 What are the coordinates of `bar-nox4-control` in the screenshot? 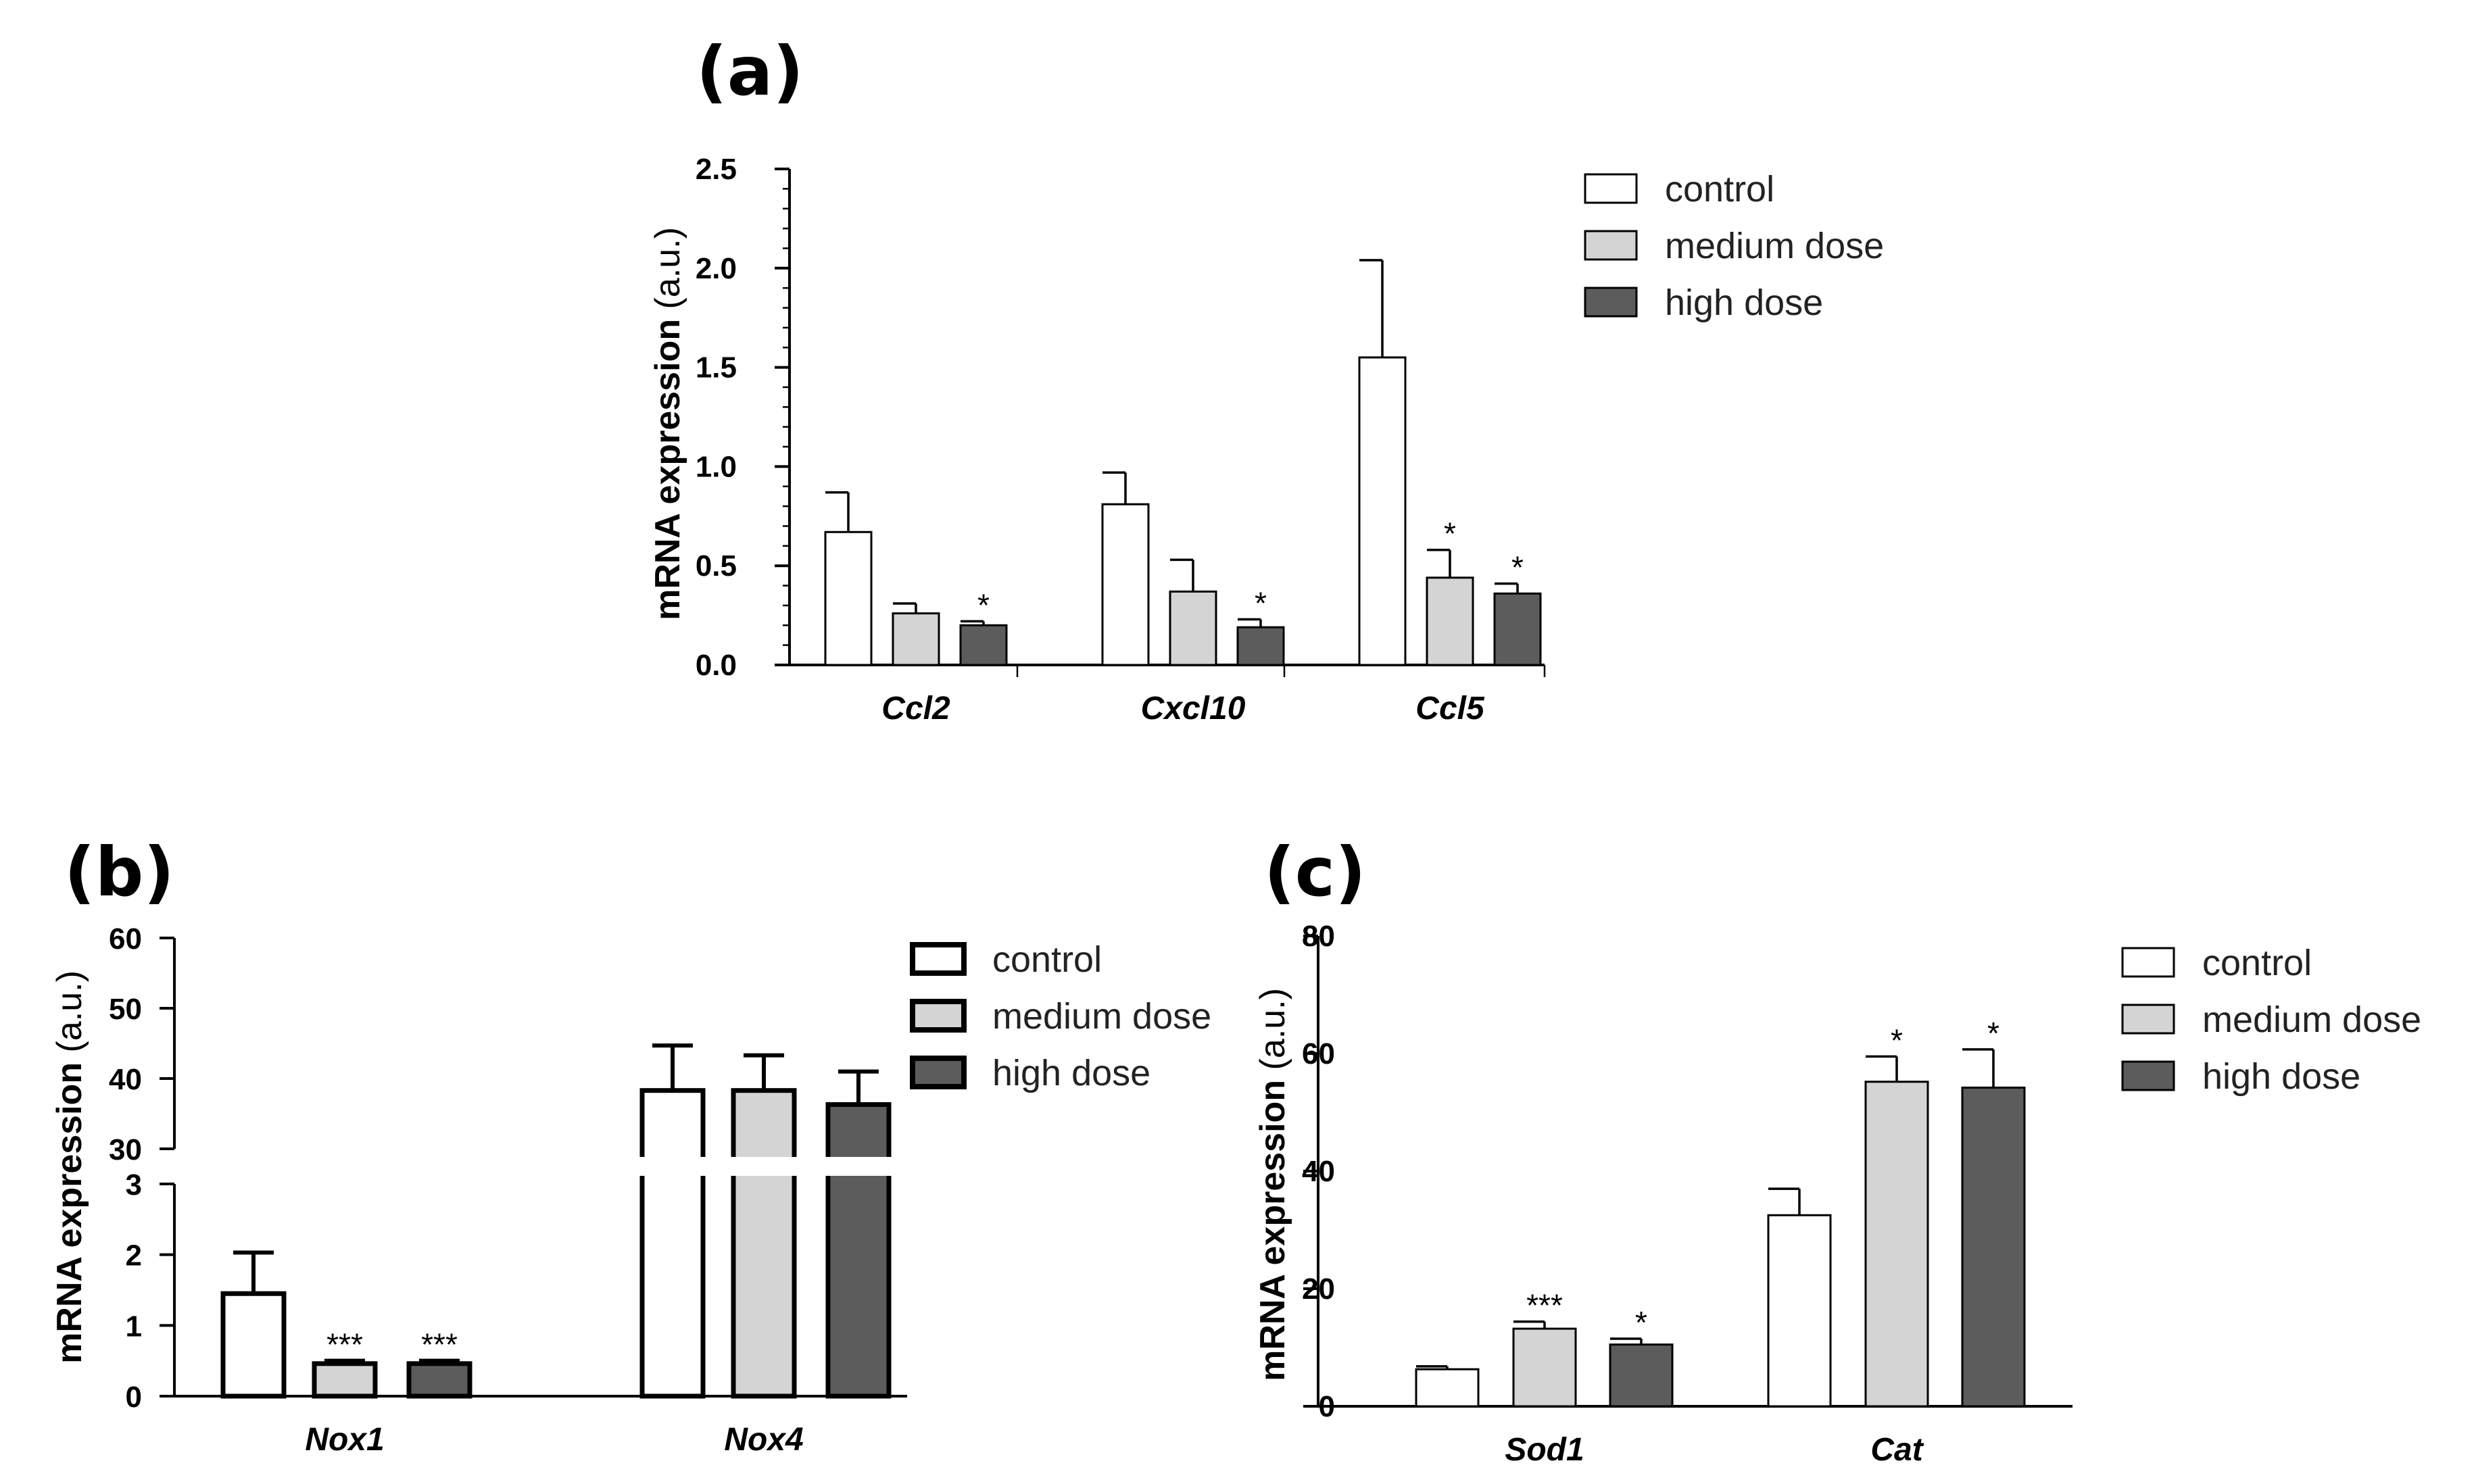 It's located at (672, 1243).